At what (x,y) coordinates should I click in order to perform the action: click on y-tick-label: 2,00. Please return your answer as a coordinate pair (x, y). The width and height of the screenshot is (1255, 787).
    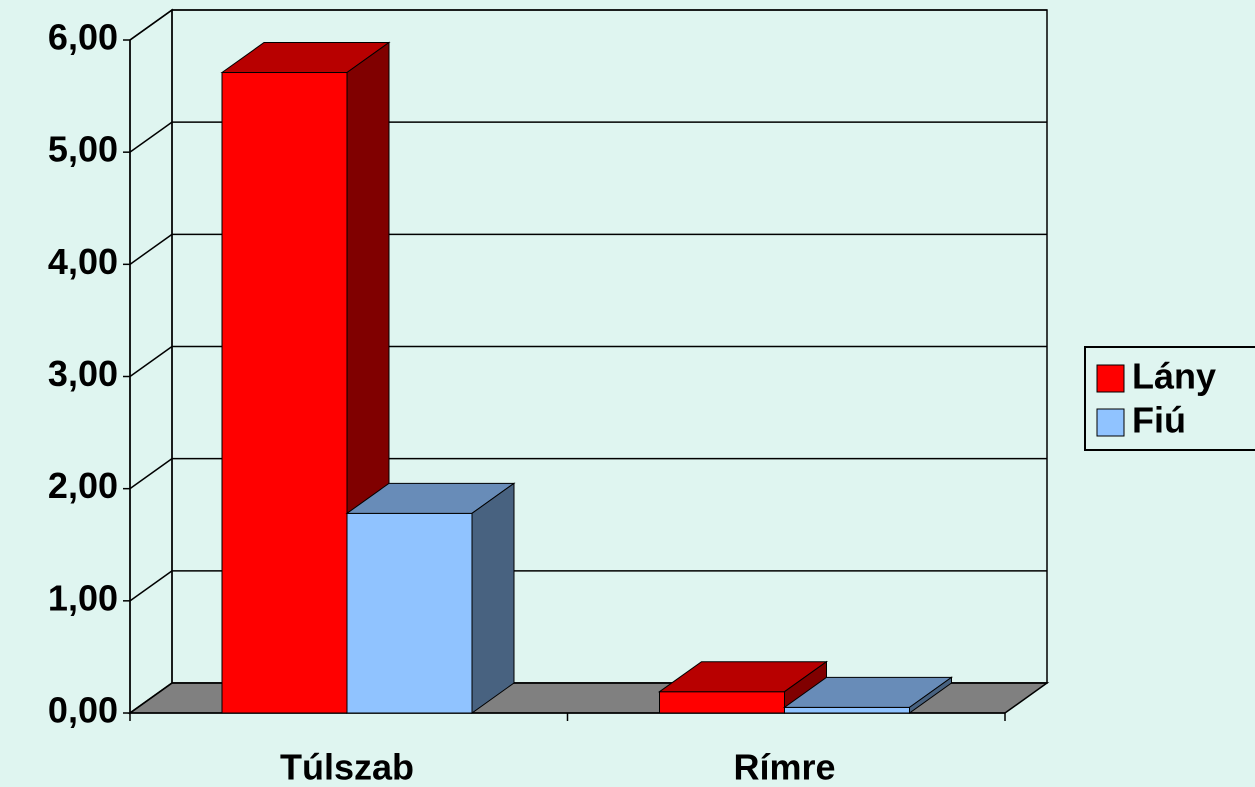
    Looking at the image, I should click on (83, 485).